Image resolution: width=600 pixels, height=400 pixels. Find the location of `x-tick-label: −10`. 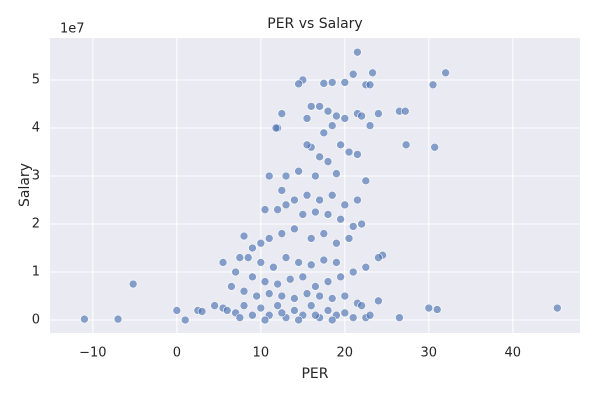

x-tick-label: −10 is located at coordinates (92, 353).